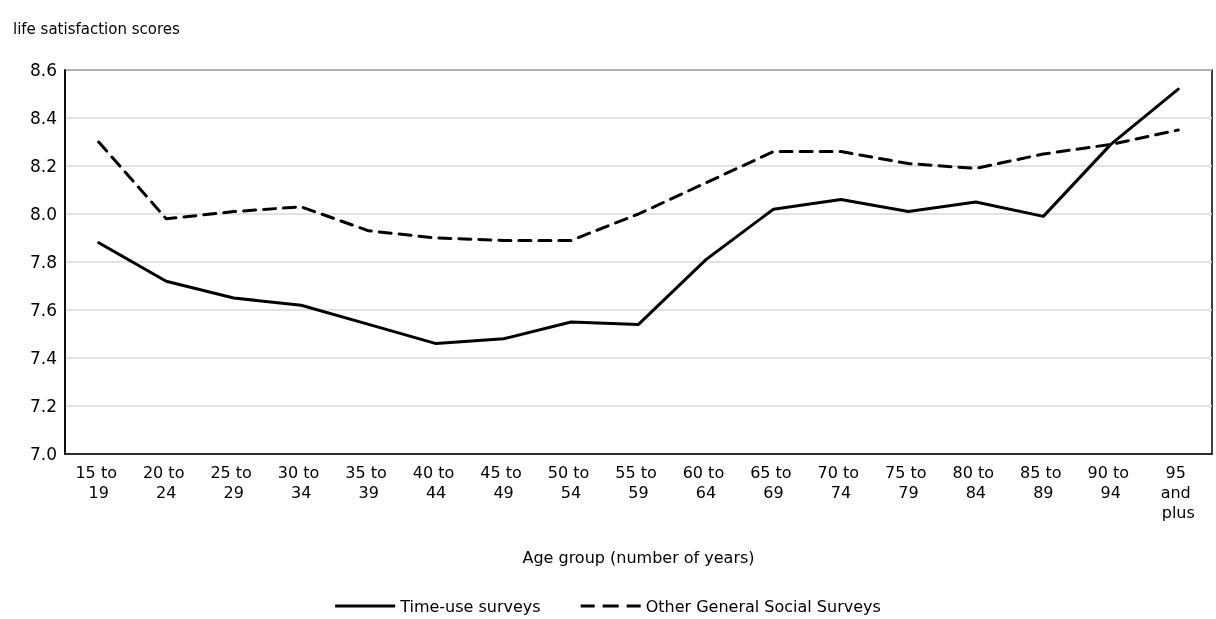 This screenshot has height=619, width=1216. I want to click on x-tick-label: 65 to 69, so click(773, 482).